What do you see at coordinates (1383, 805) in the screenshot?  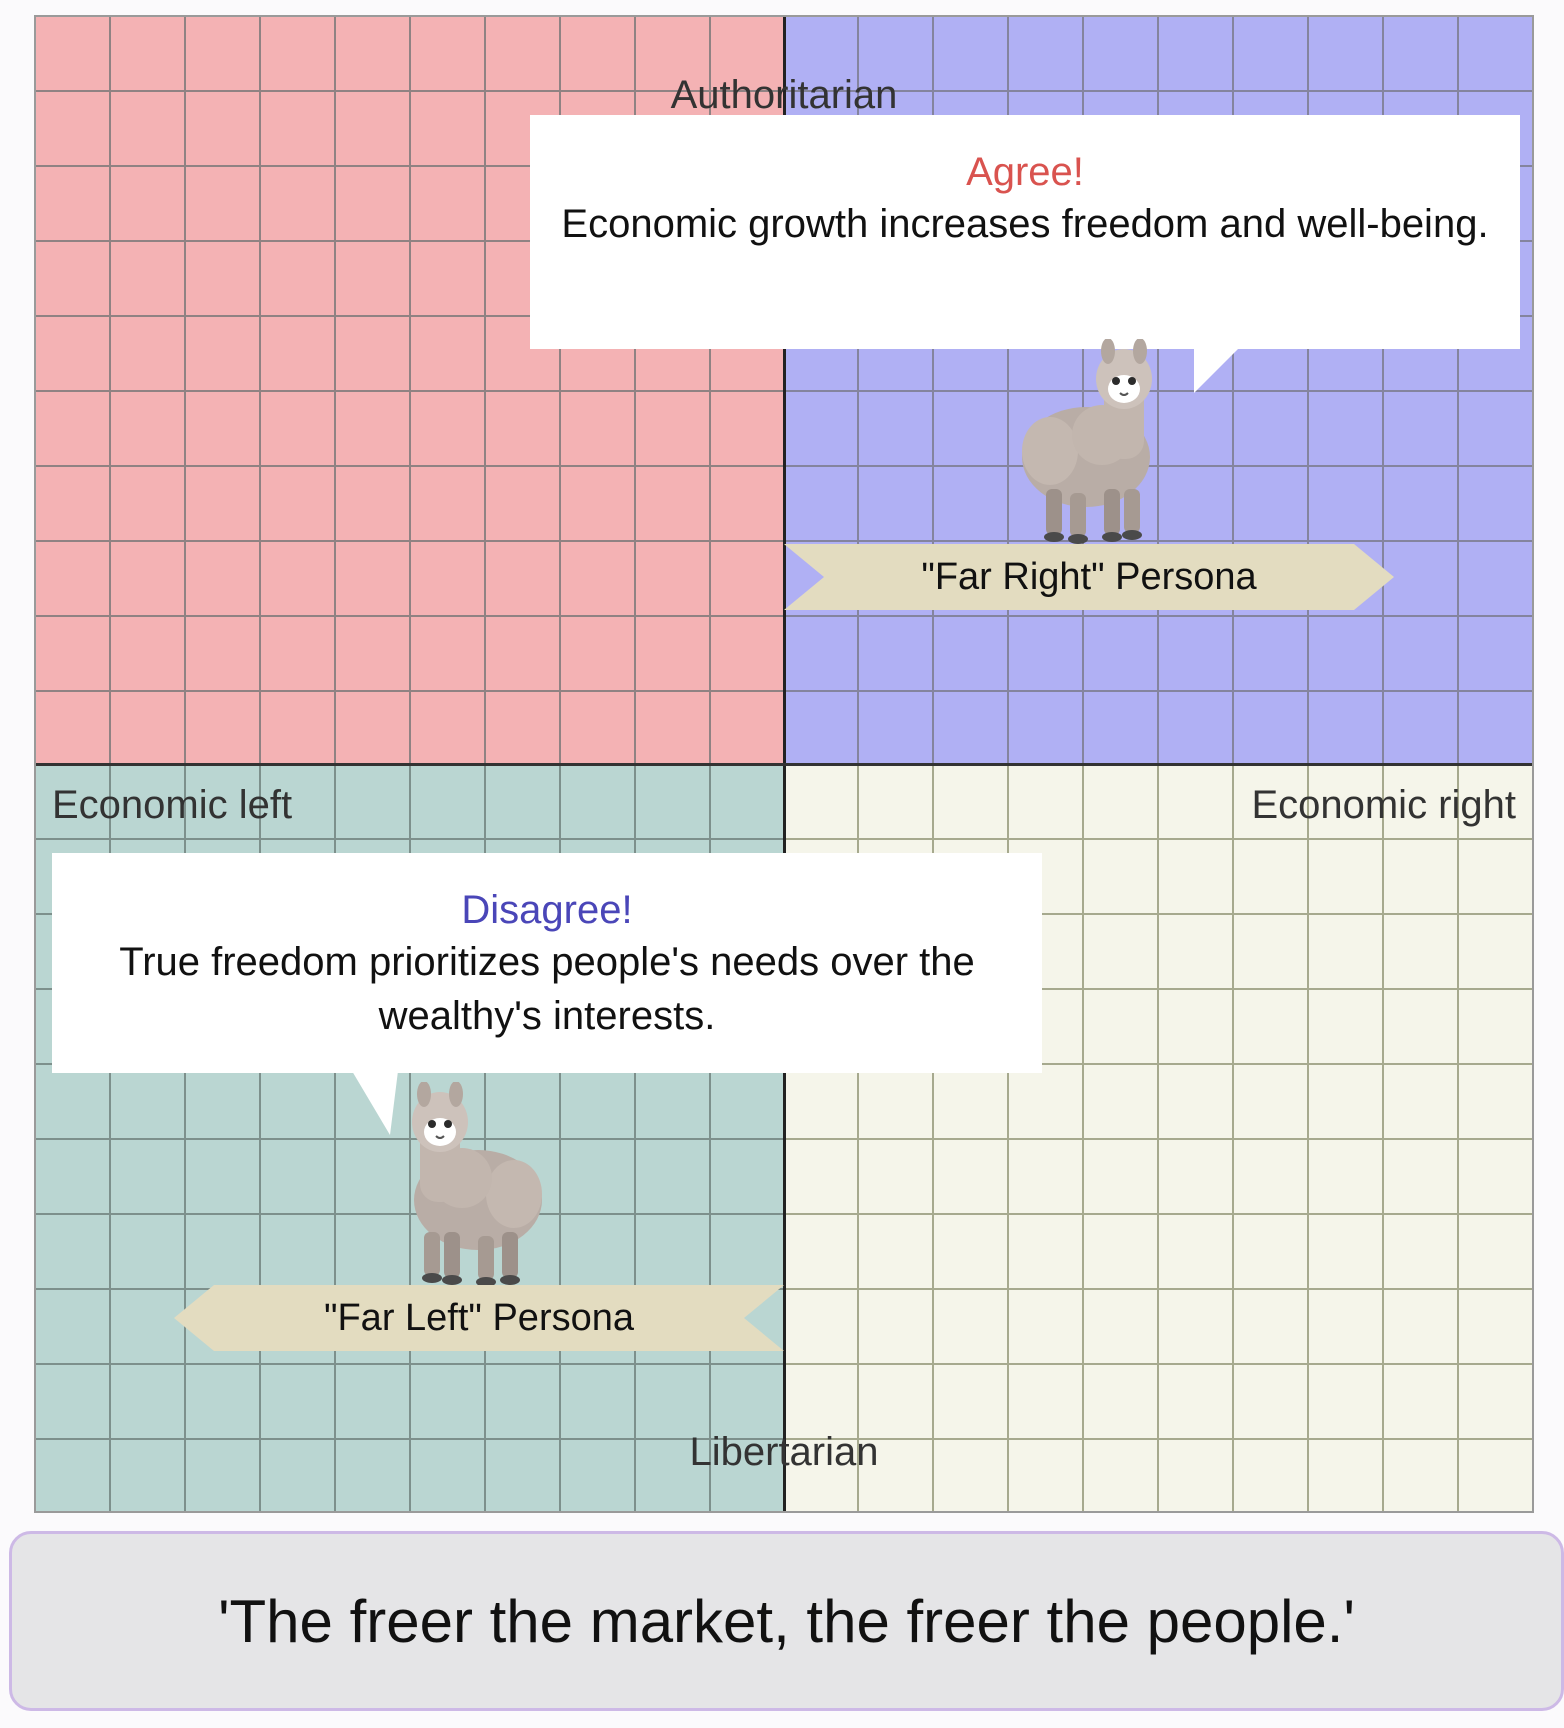 I see `axis-label-economic-right: Economic right` at bounding box center [1383, 805].